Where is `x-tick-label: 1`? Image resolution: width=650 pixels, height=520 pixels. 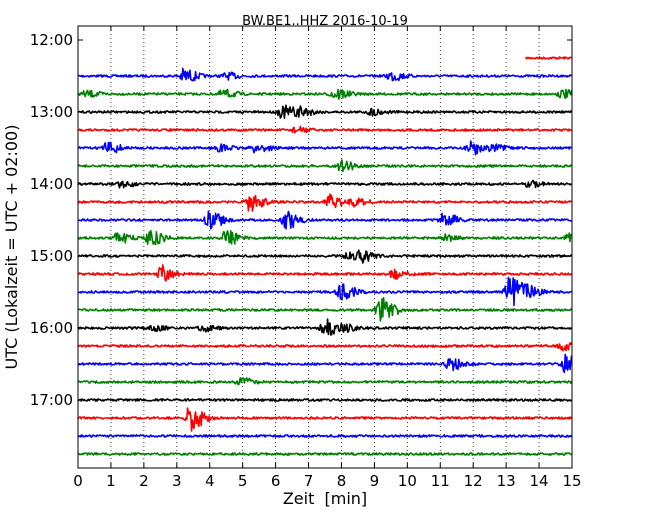 x-tick-label: 1 is located at coordinates (111, 481).